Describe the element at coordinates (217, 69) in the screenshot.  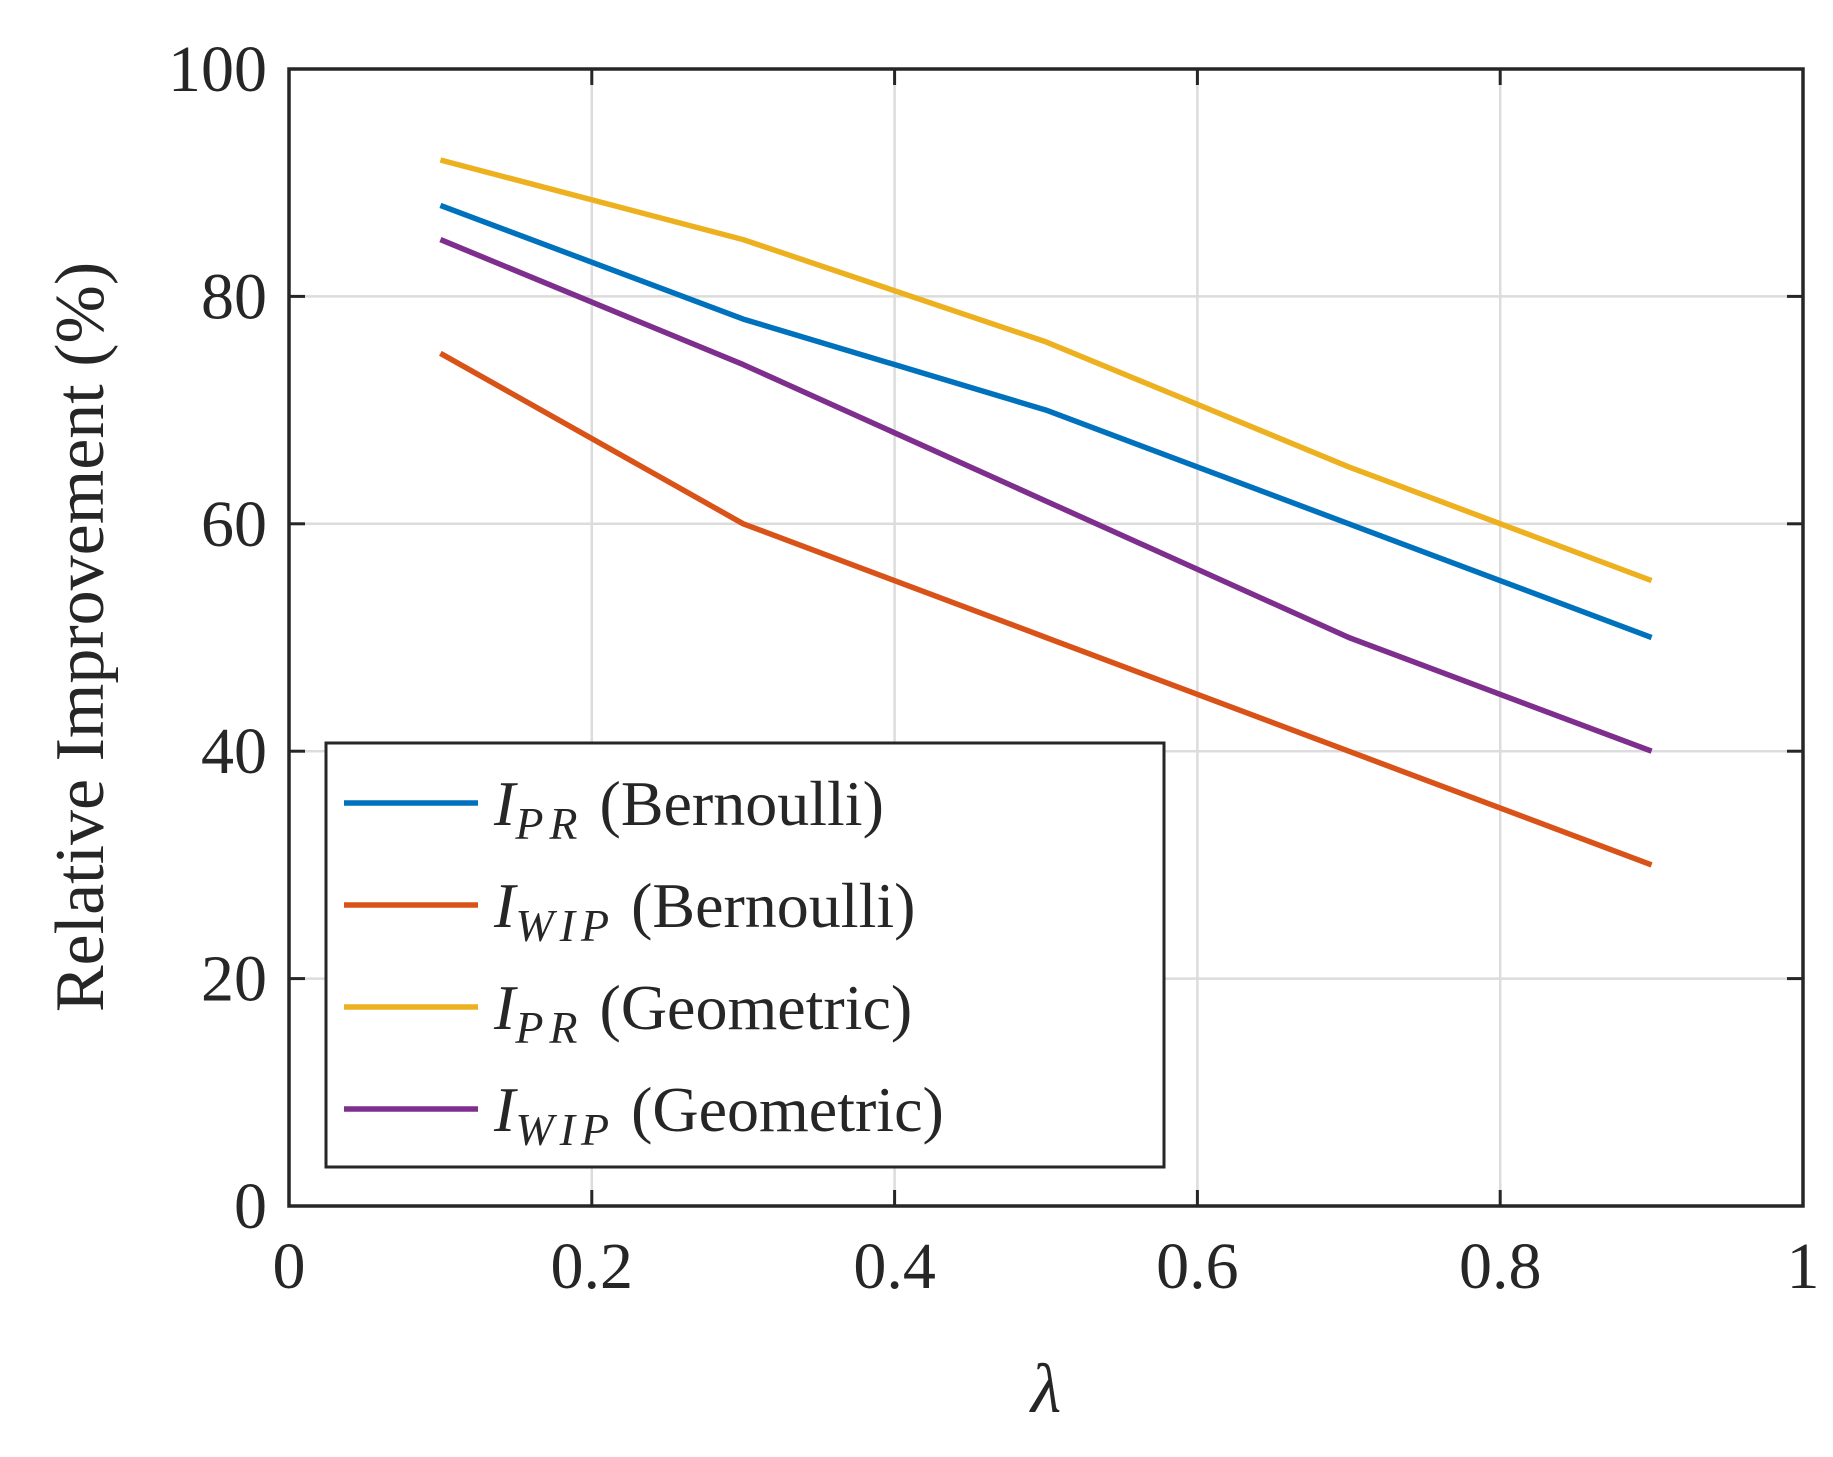
I see `y-tick-label: 100` at that location.